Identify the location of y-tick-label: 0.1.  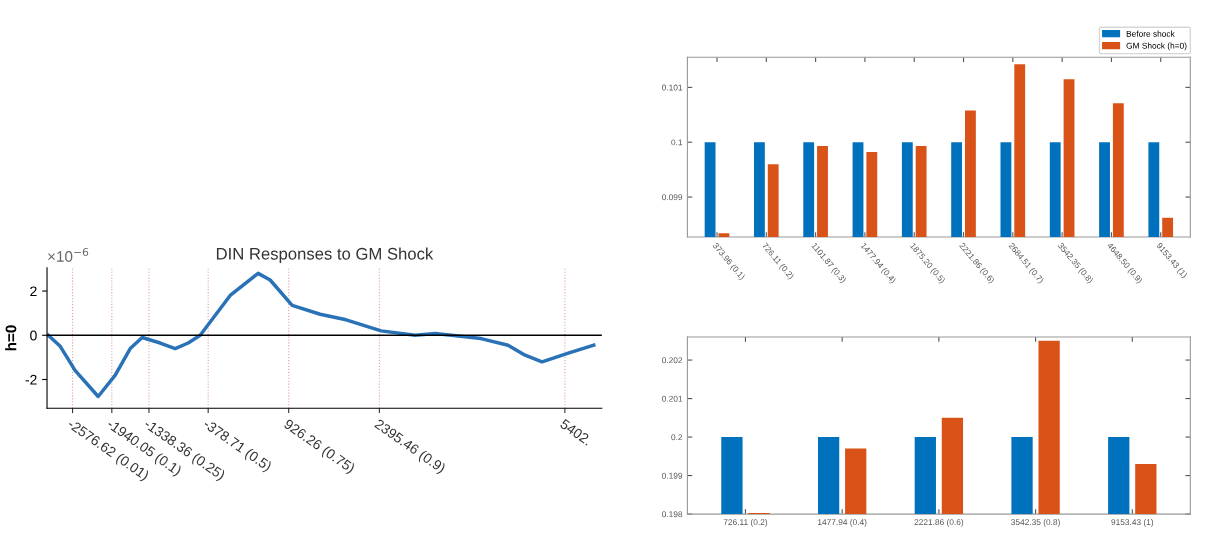
(677, 142).